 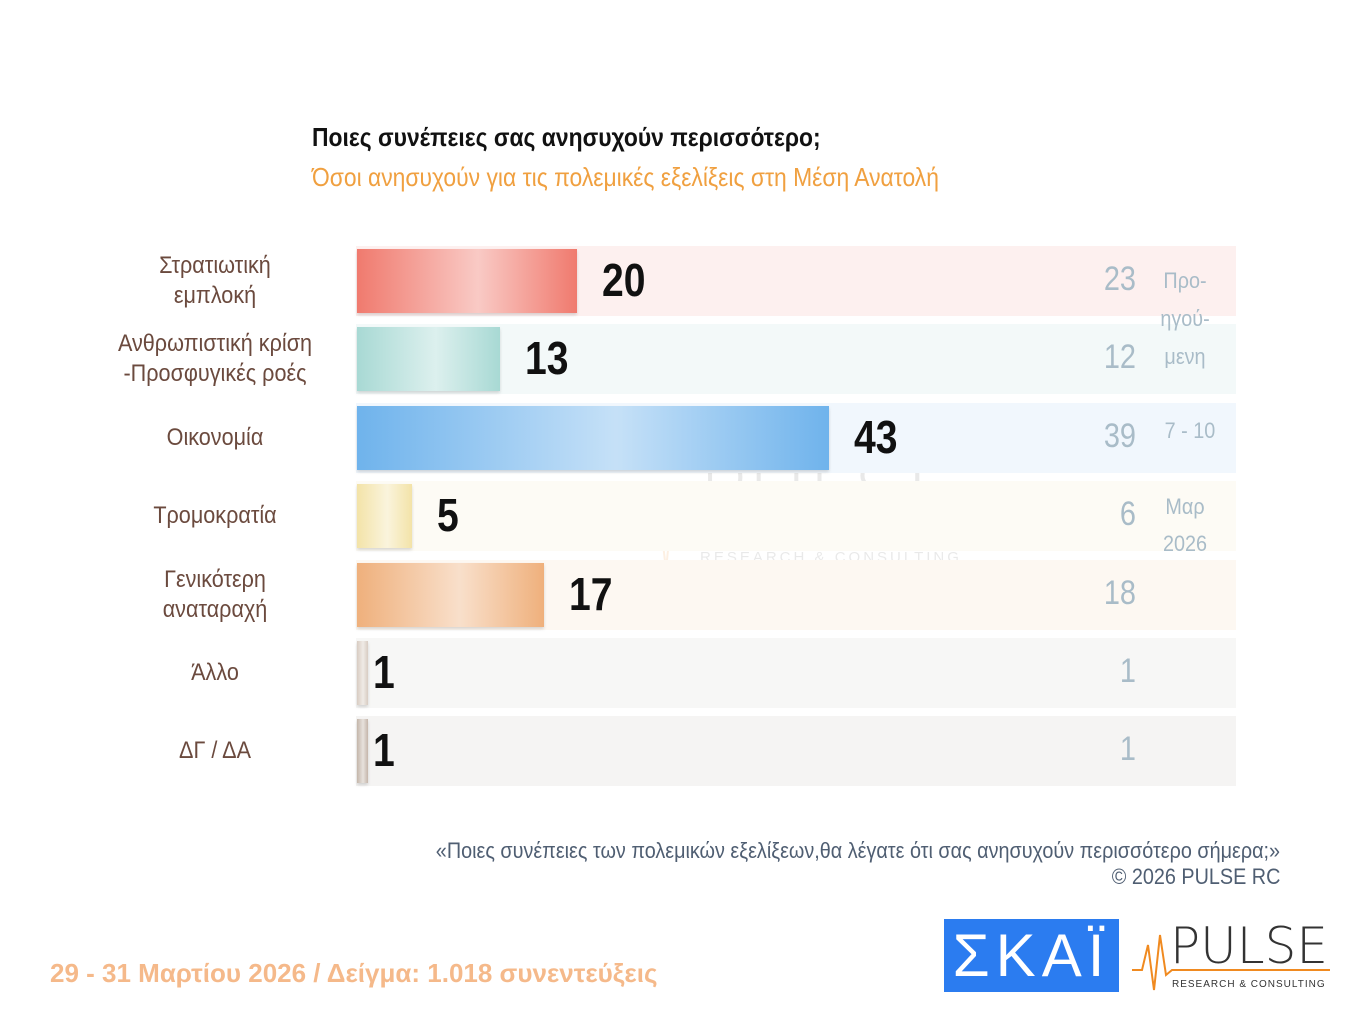 I want to click on skai-logo: ΣΚΑΪ, so click(x=1031, y=955).